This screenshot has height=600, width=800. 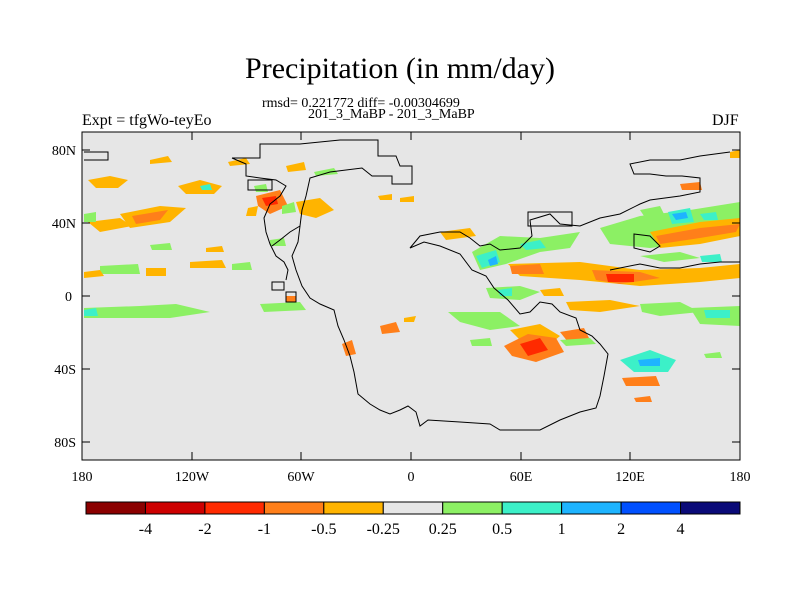 I want to click on colorbar-label: 4, so click(x=681, y=529).